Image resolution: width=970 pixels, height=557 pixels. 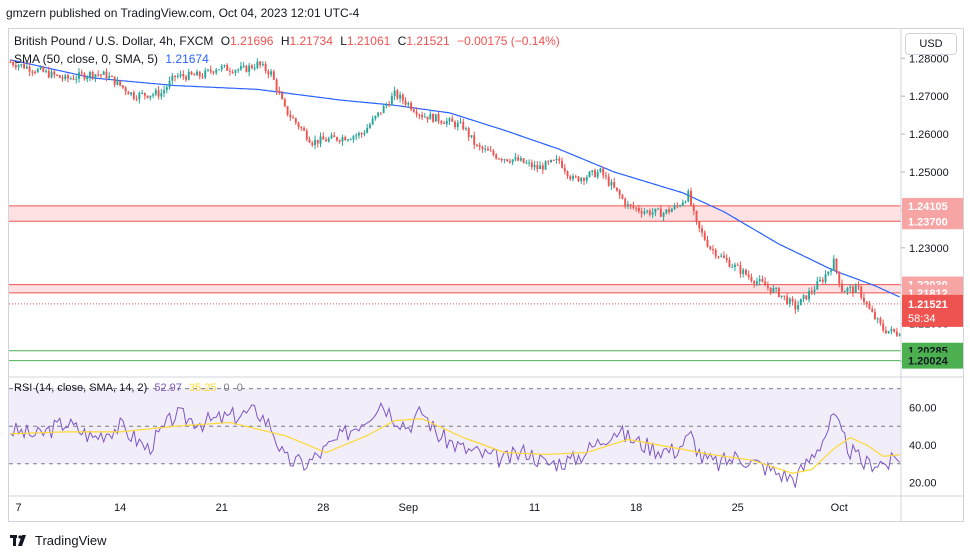 What do you see at coordinates (636, 508) in the screenshot?
I see `time-tick-label: 18` at bounding box center [636, 508].